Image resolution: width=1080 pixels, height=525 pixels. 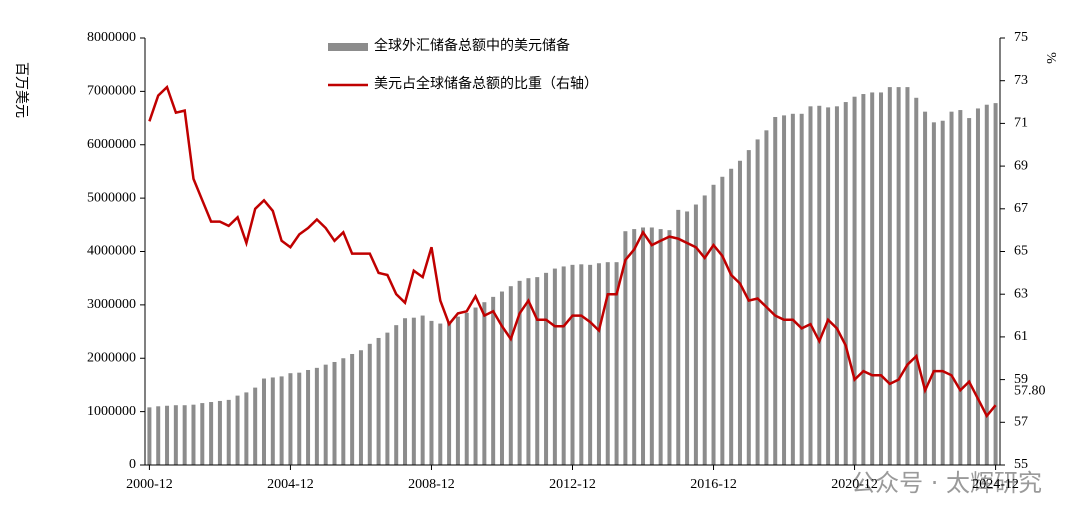 What do you see at coordinates (1021, 80) in the screenshot?
I see `y2-tick-label: 73` at bounding box center [1021, 80].